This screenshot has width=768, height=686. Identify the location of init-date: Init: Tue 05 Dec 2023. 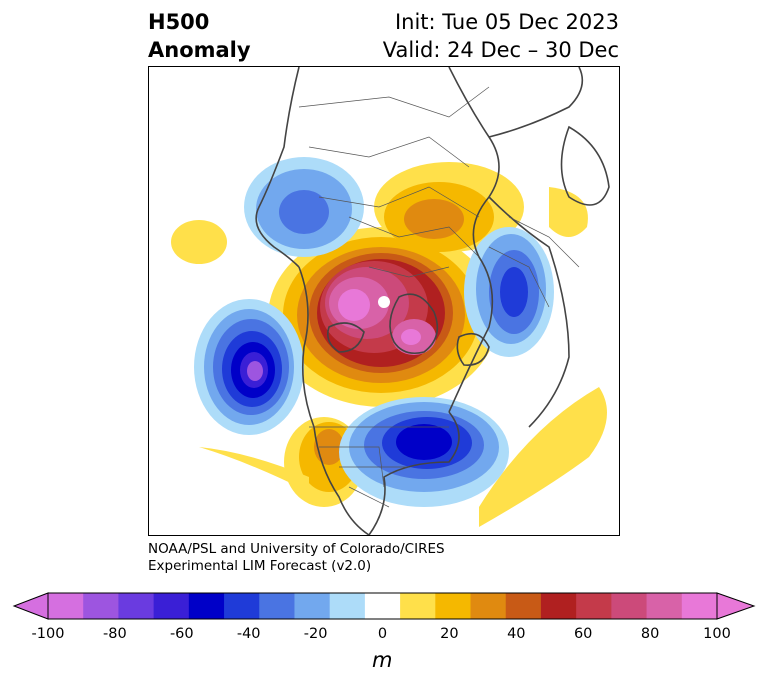
(506, 22).